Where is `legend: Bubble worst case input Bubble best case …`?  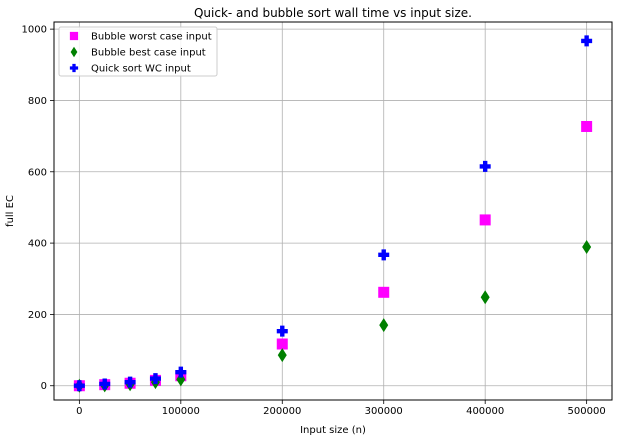
legend: Bubble worst case input Bubble best case … is located at coordinates (138, 51).